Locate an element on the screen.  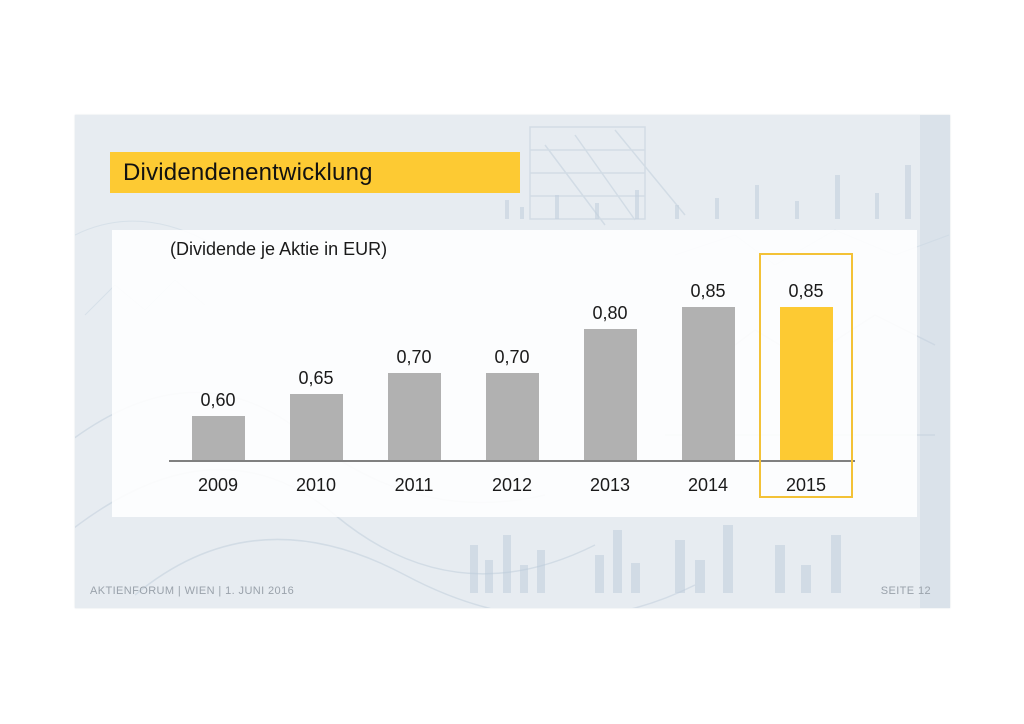
bar-area-2015: 0,85 is located at coordinates (806, 345).